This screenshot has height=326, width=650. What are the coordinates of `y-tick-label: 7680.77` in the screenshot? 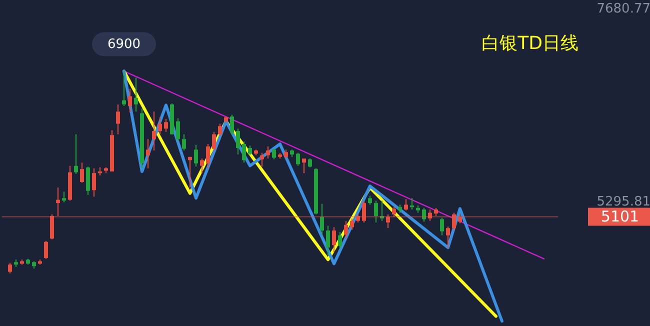 It's located at (623, 9).